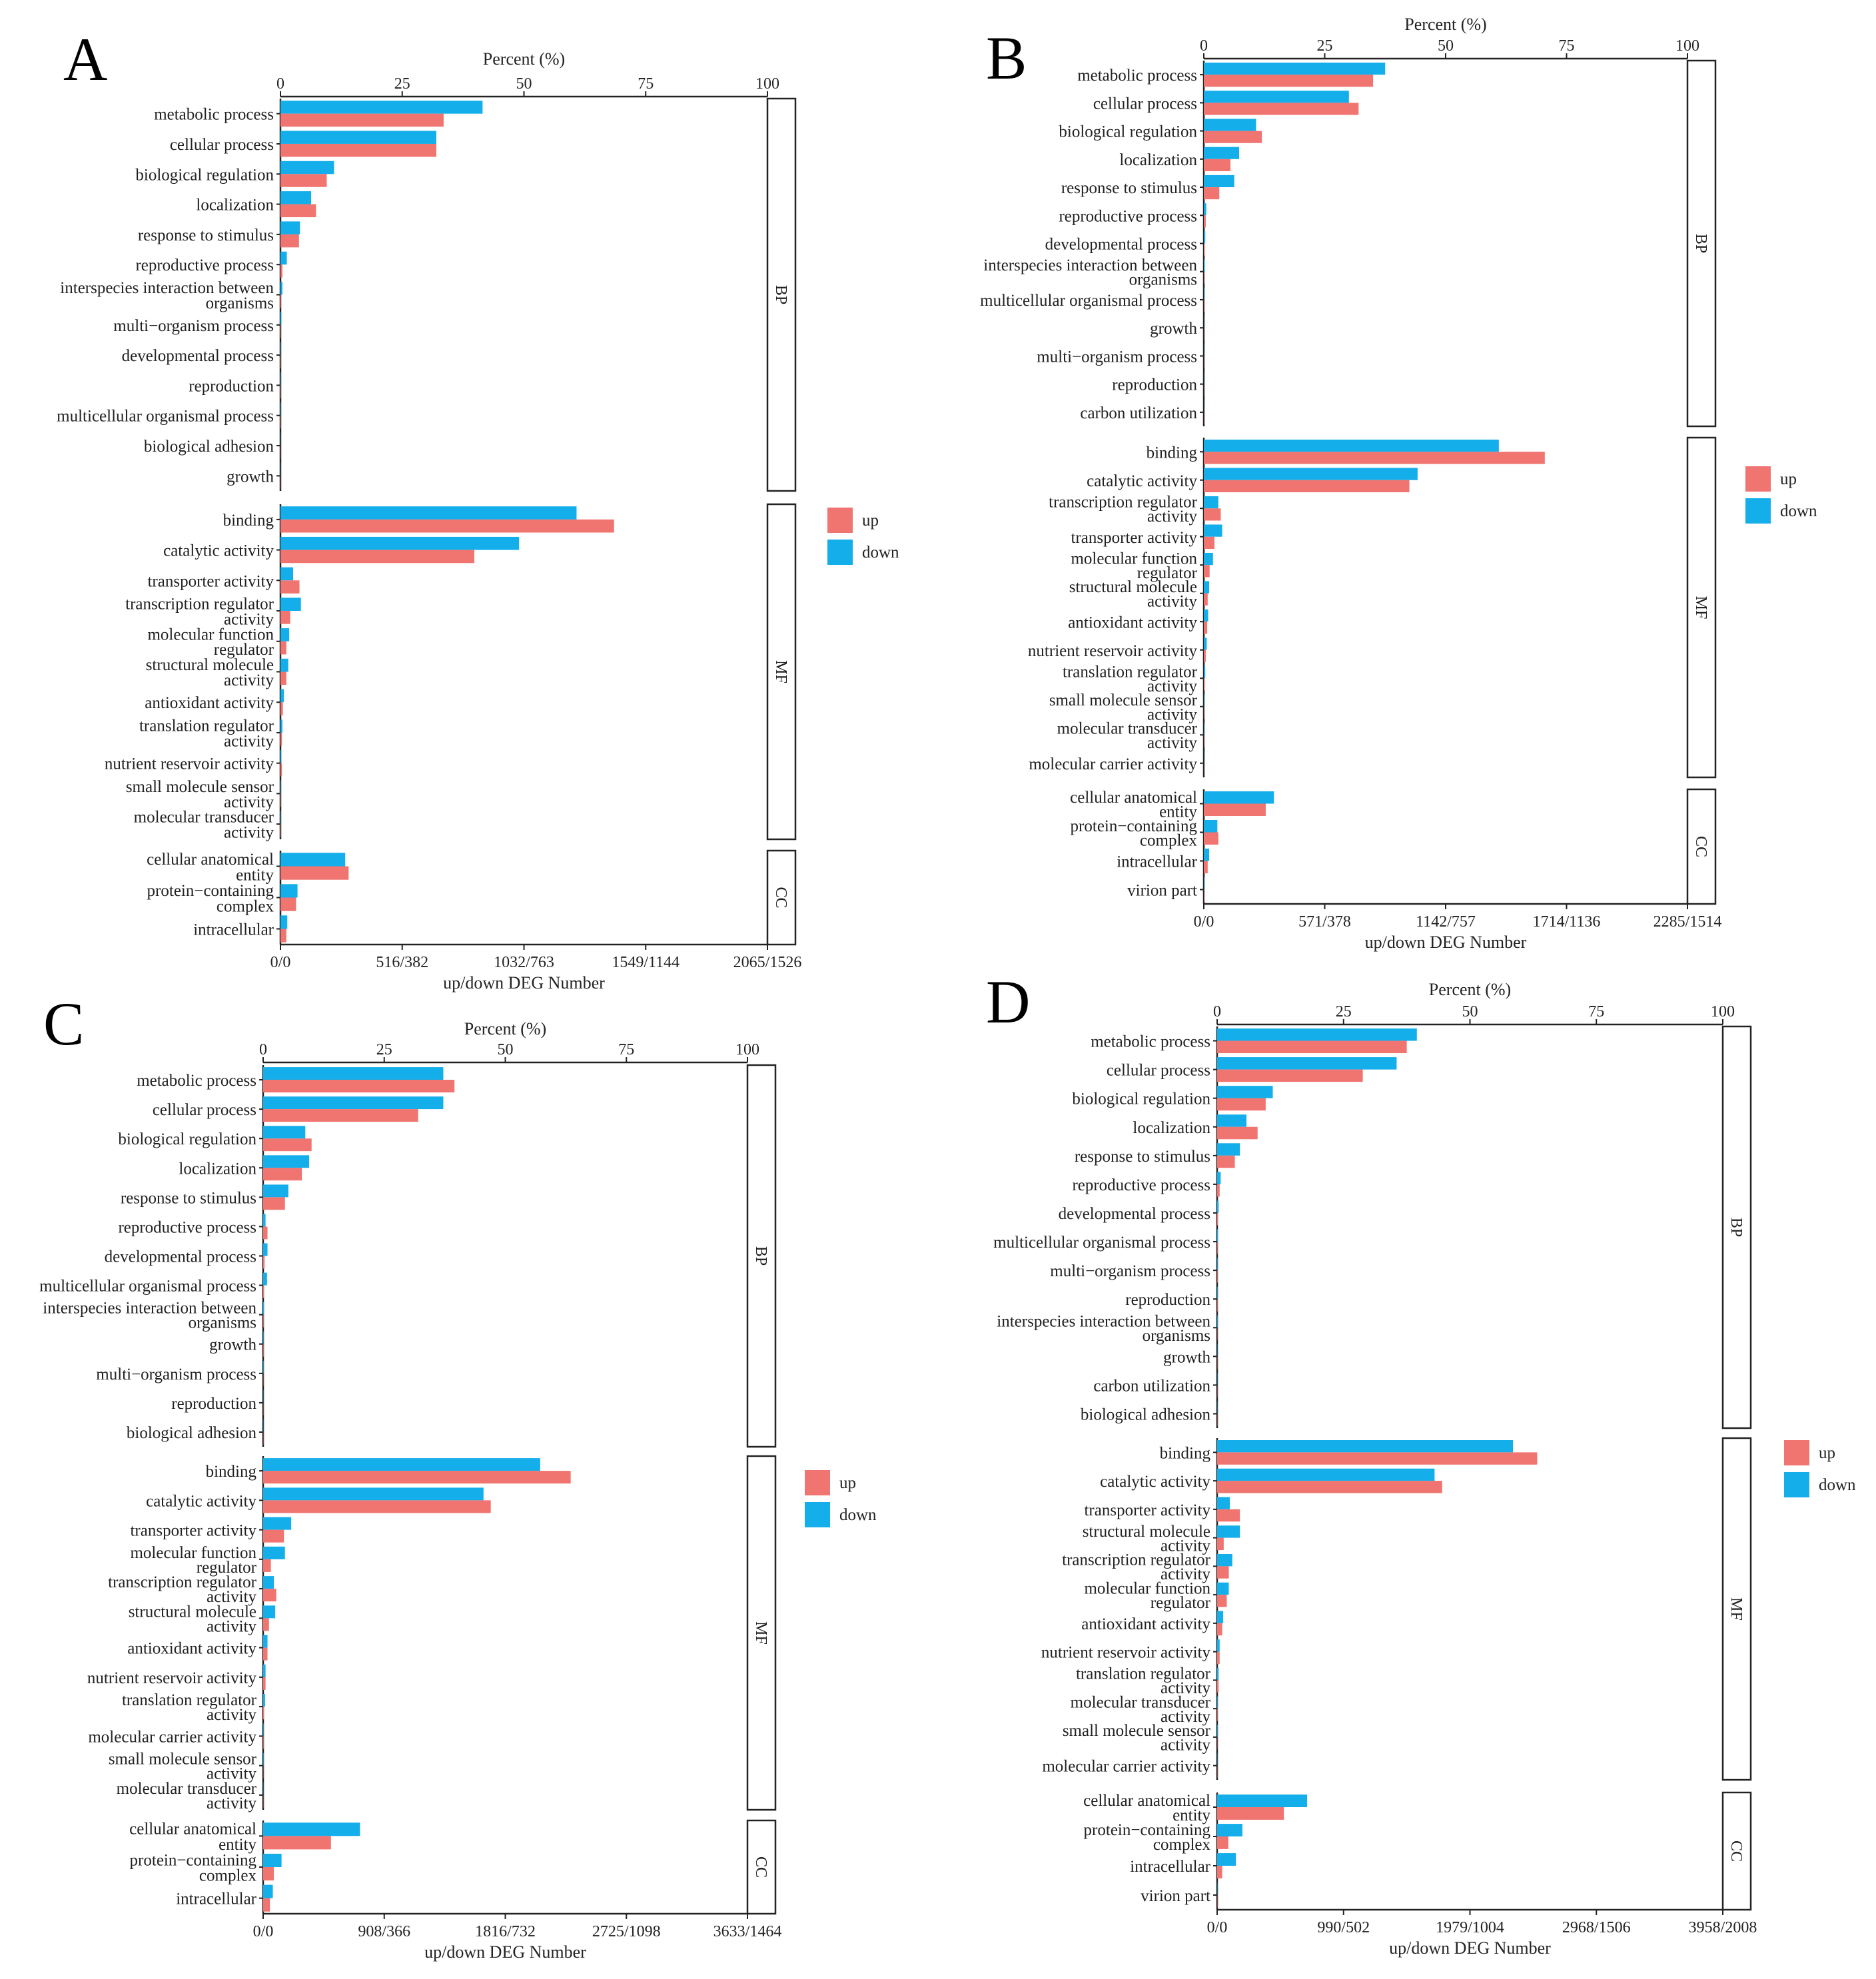 The image size is (1876, 1979). Describe the element at coordinates (1687, 922) in the screenshot. I see `number-tick-label: 2285/1514` at that location.